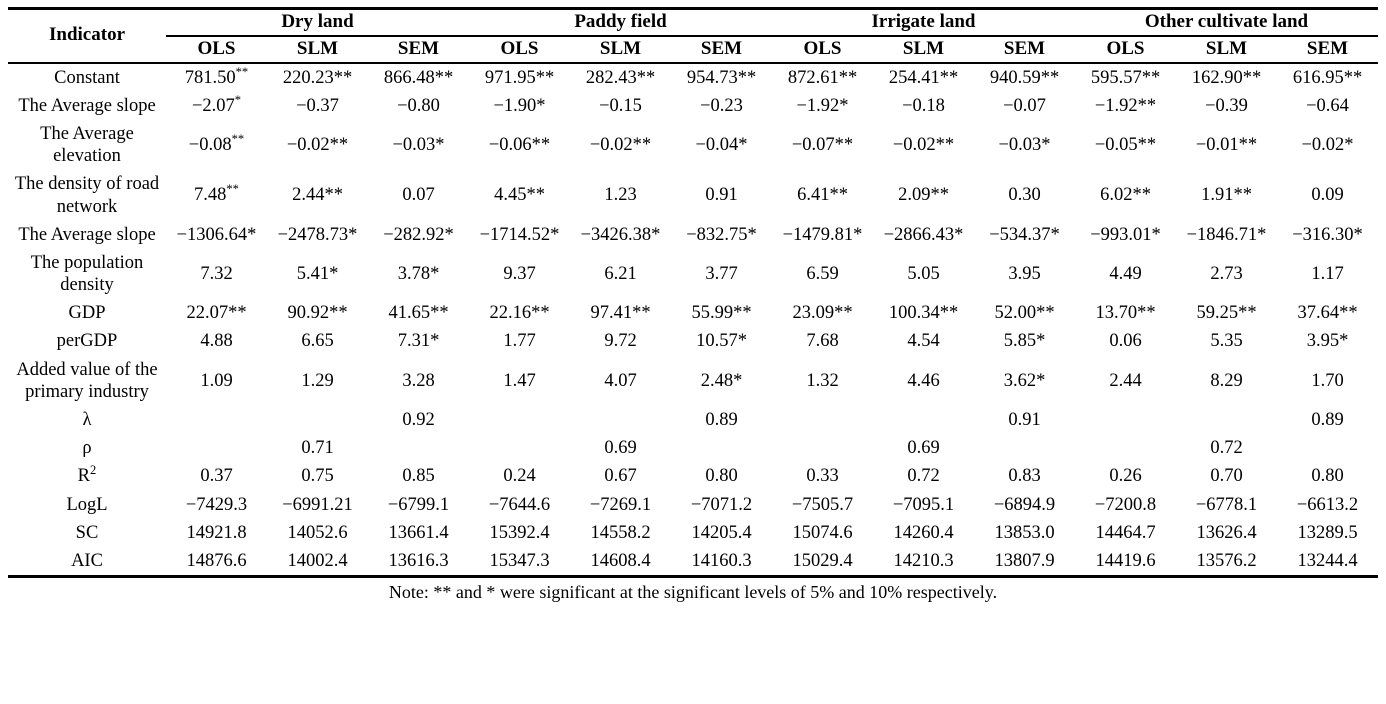 This screenshot has width=1386, height=704. Describe the element at coordinates (1125, 145) in the screenshot. I see `table-cell: −0.05**` at that location.